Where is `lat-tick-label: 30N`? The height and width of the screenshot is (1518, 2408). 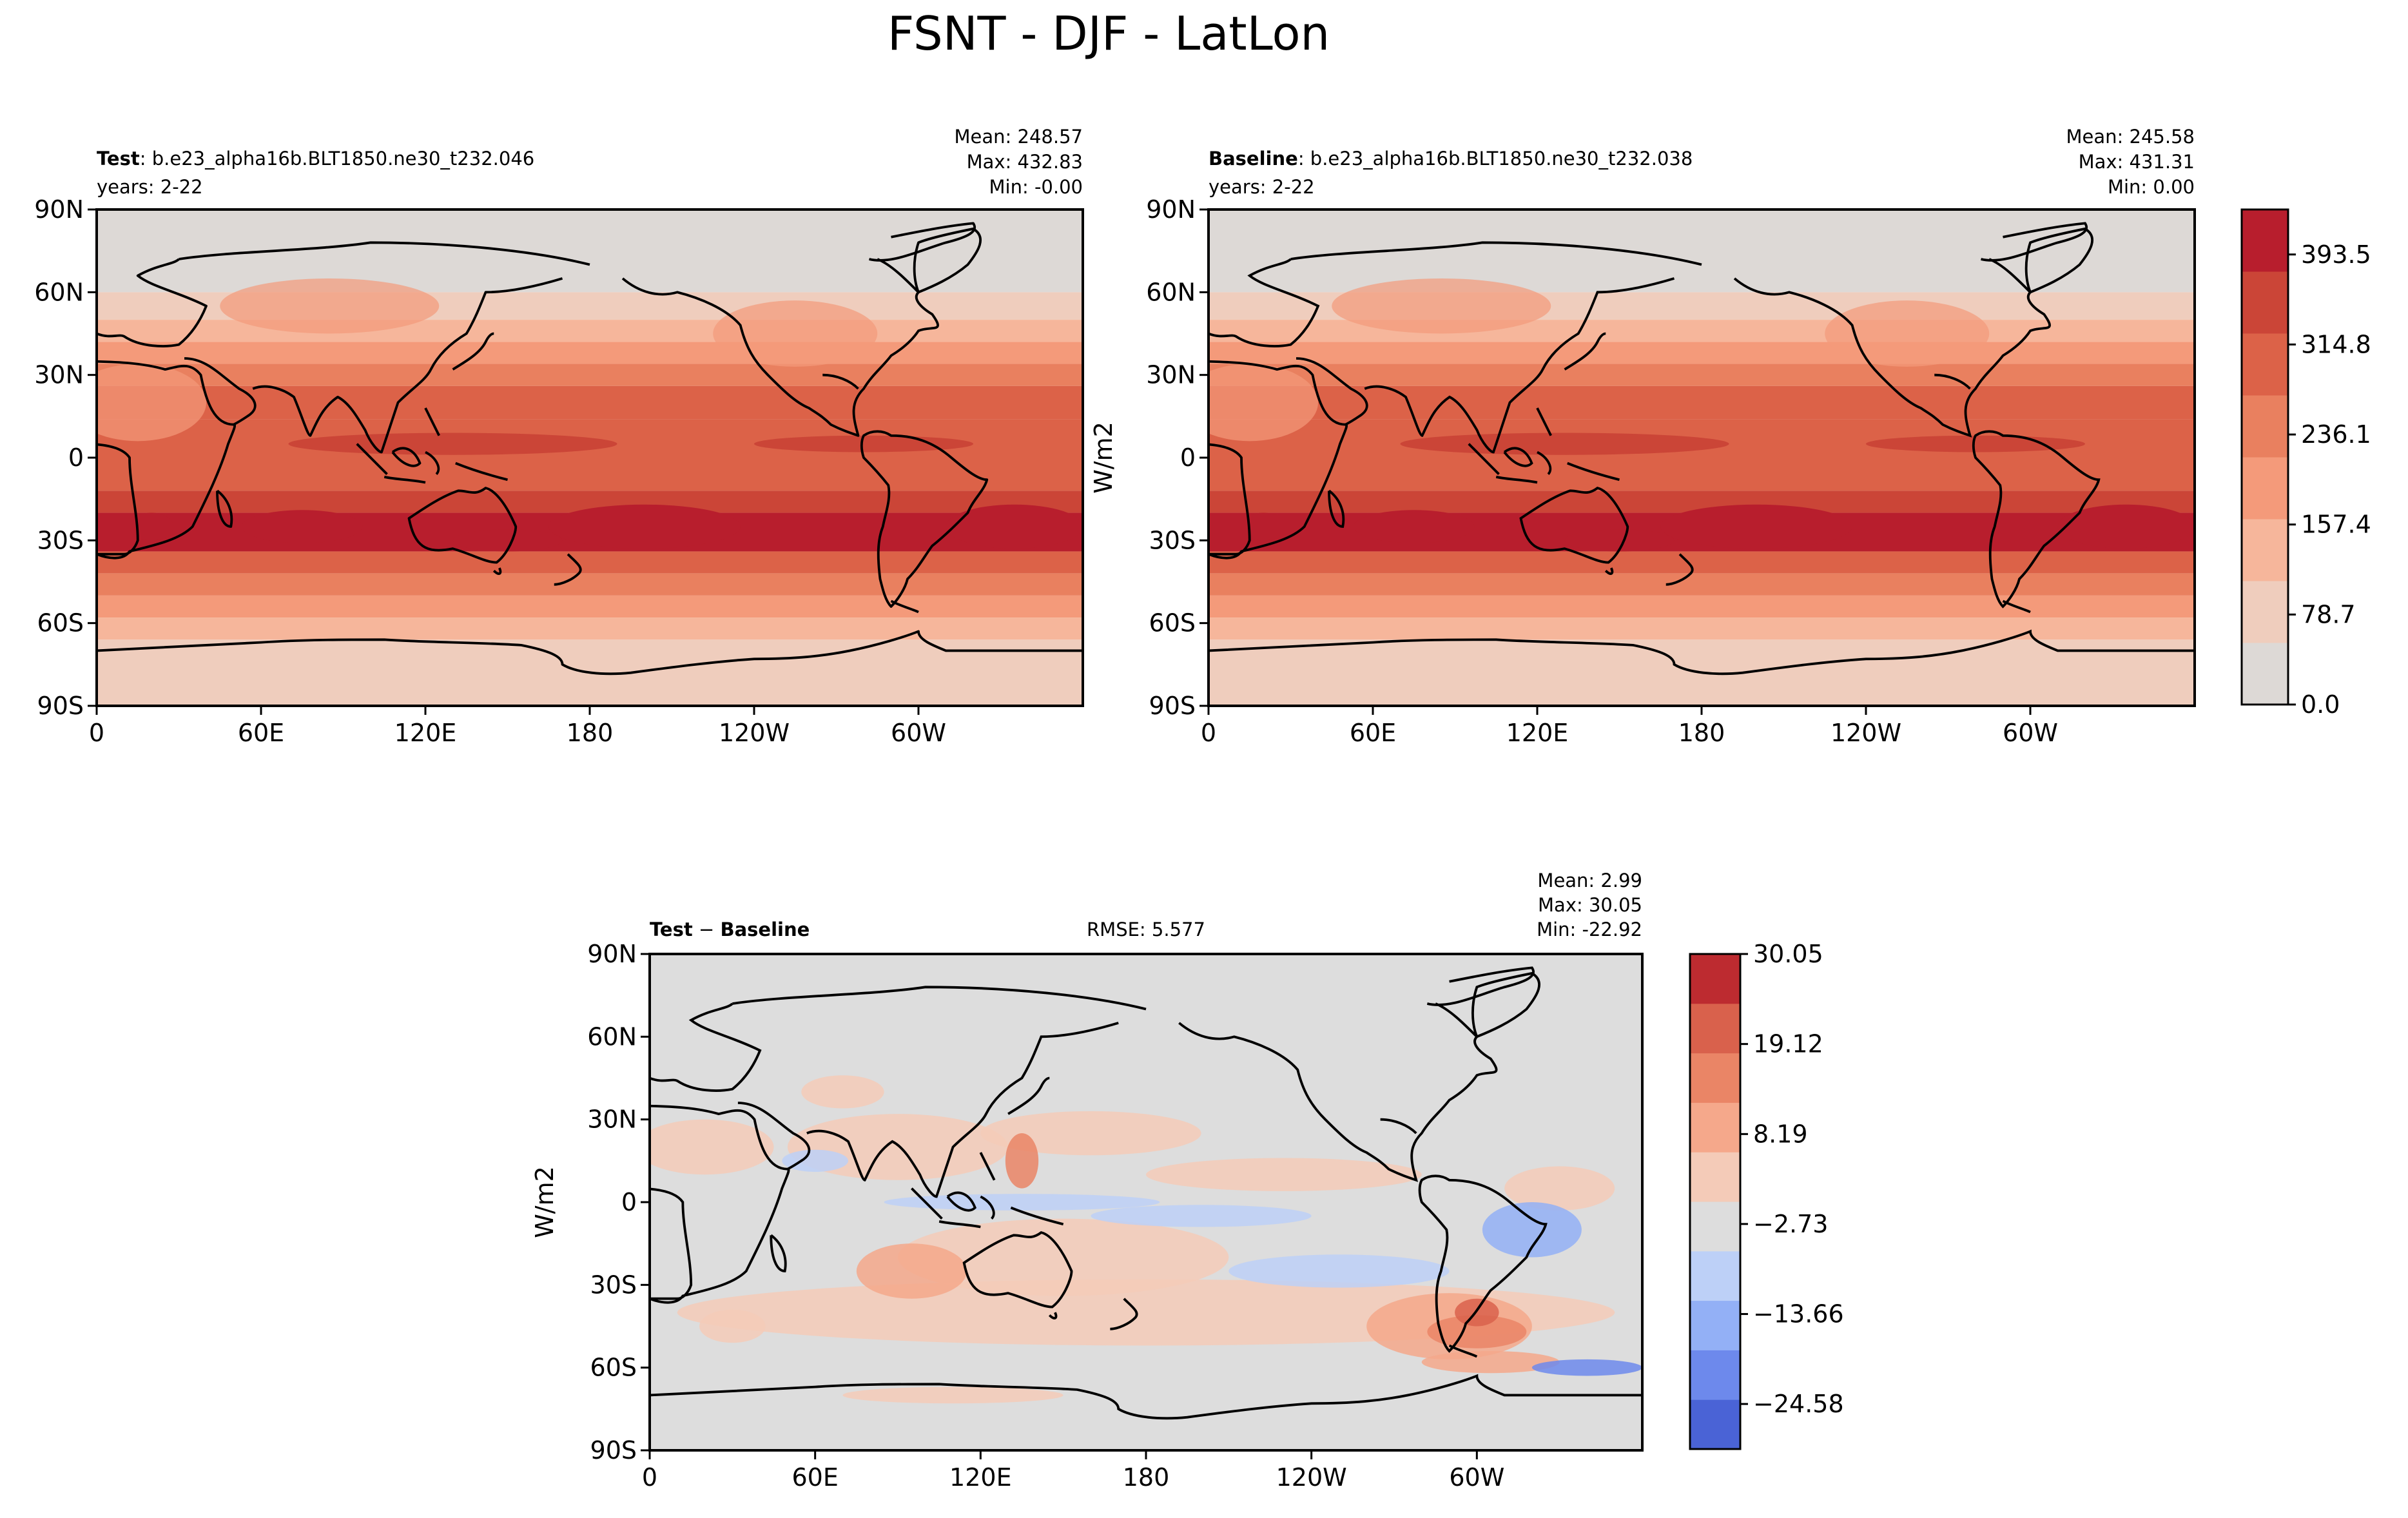 lat-tick-label: 30N is located at coordinates (612, 1119).